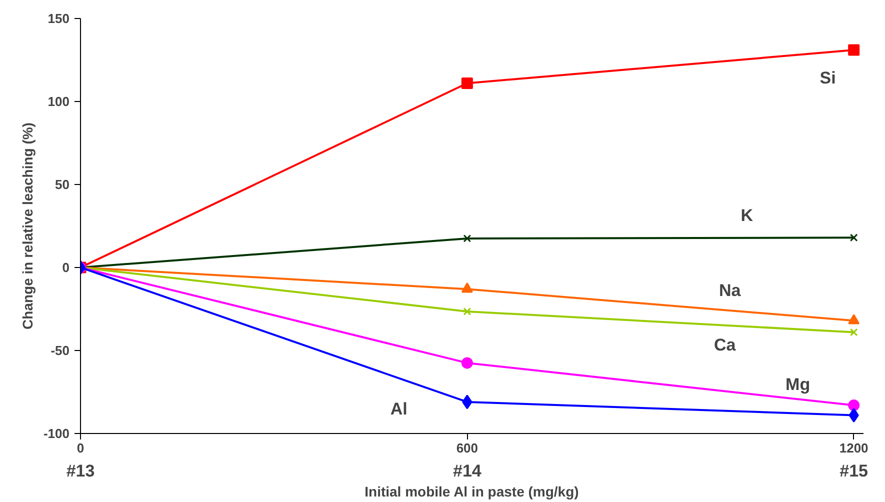  Describe the element at coordinates (27, 226) in the screenshot. I see `y-axis-title: Change in relative leaching (%)` at that location.